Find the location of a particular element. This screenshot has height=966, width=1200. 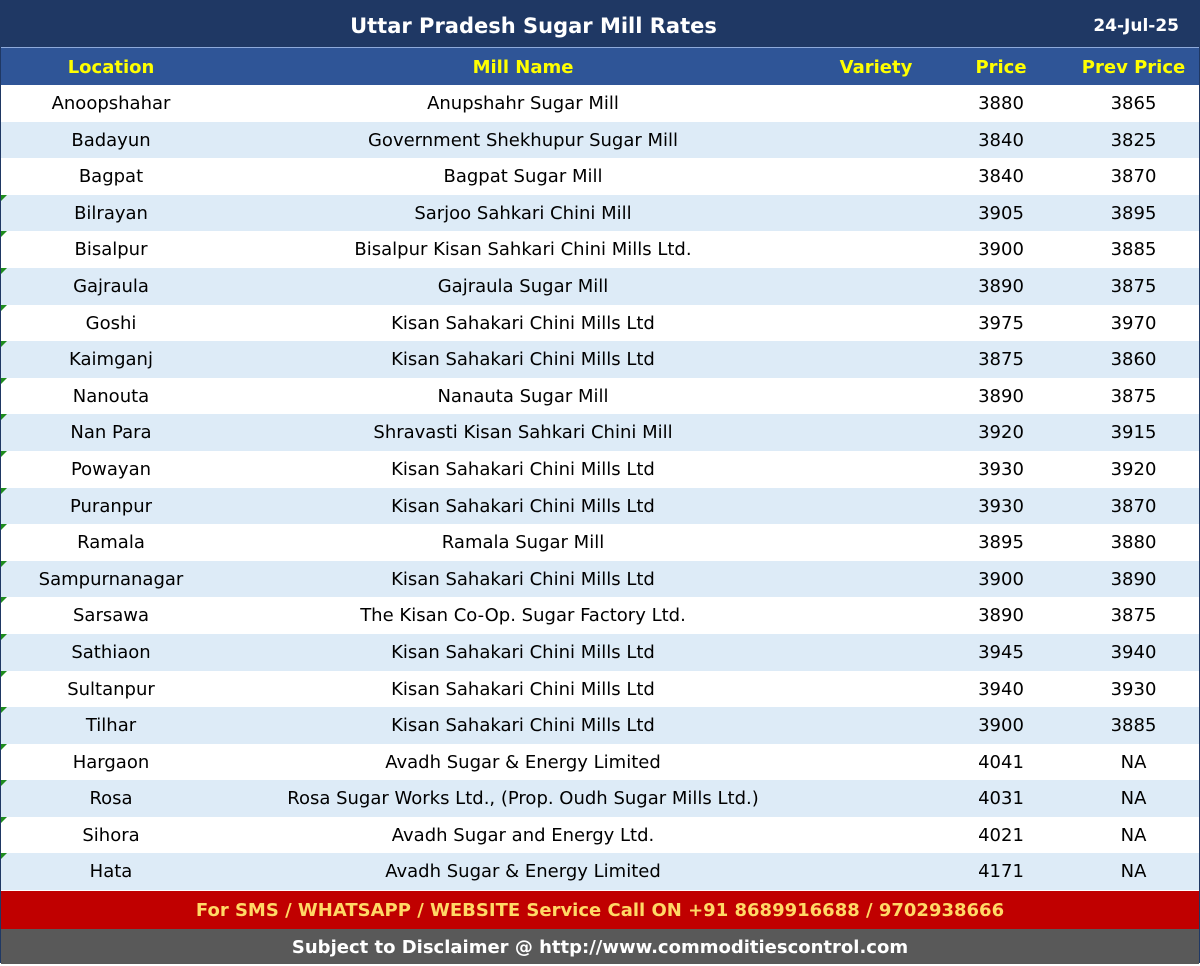

cell-location: Sarsawa is located at coordinates (111, 616).